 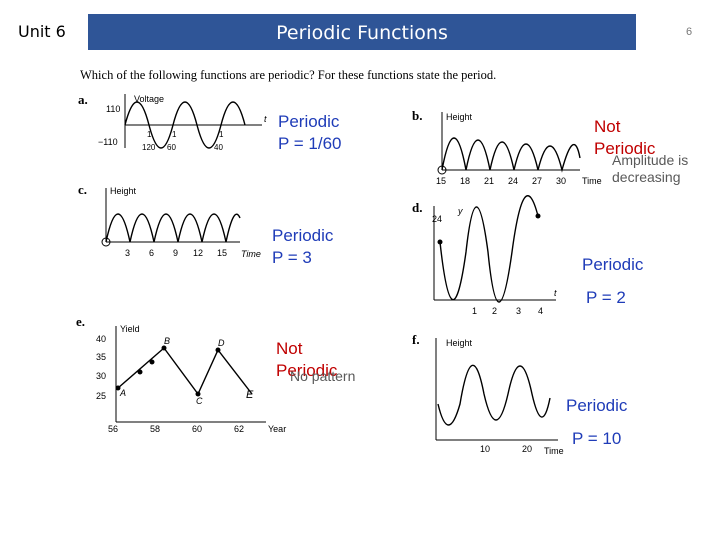 What do you see at coordinates (597, 438) in the screenshot?
I see `answer-f-period: P = 10` at bounding box center [597, 438].